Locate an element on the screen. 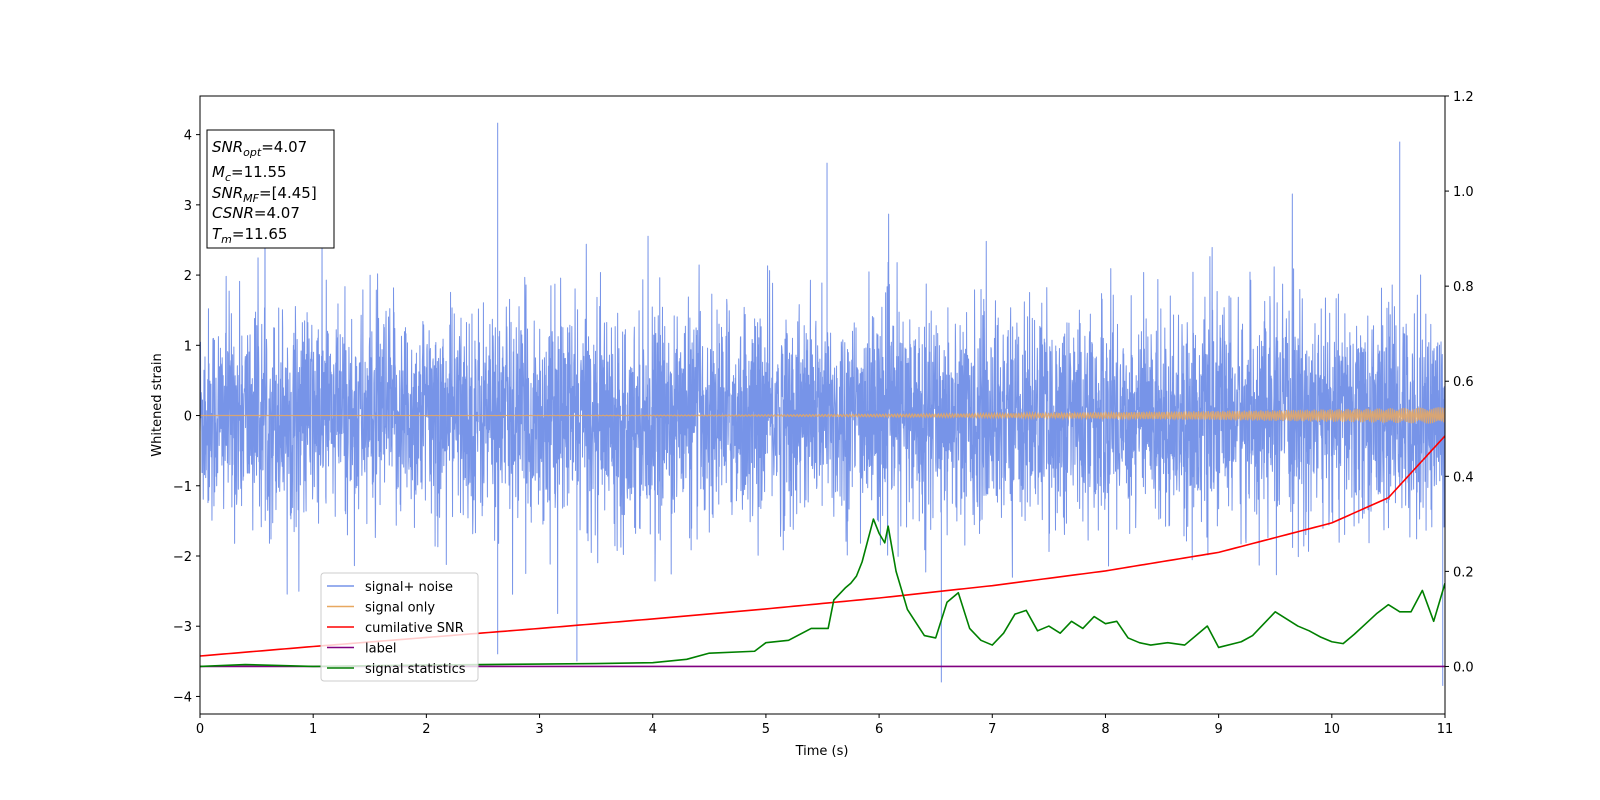  x-tick-label: 5 is located at coordinates (766, 729).